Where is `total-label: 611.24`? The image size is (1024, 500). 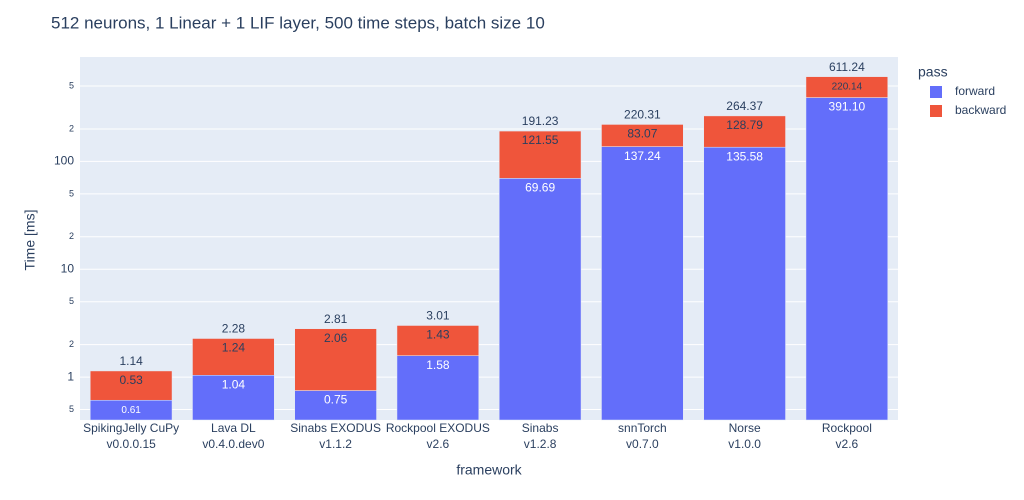
total-label: 611.24 is located at coordinates (847, 67).